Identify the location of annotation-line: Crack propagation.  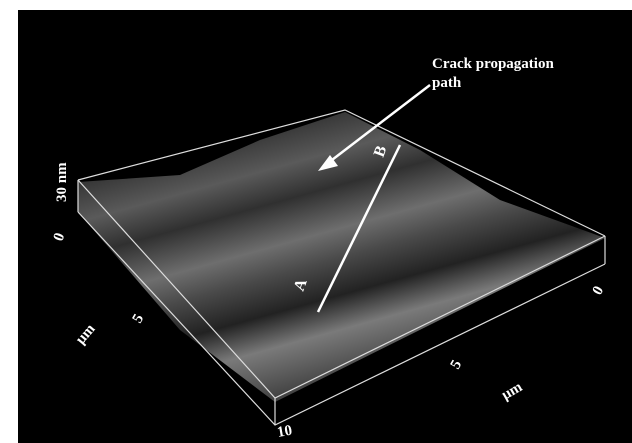
(493, 64).